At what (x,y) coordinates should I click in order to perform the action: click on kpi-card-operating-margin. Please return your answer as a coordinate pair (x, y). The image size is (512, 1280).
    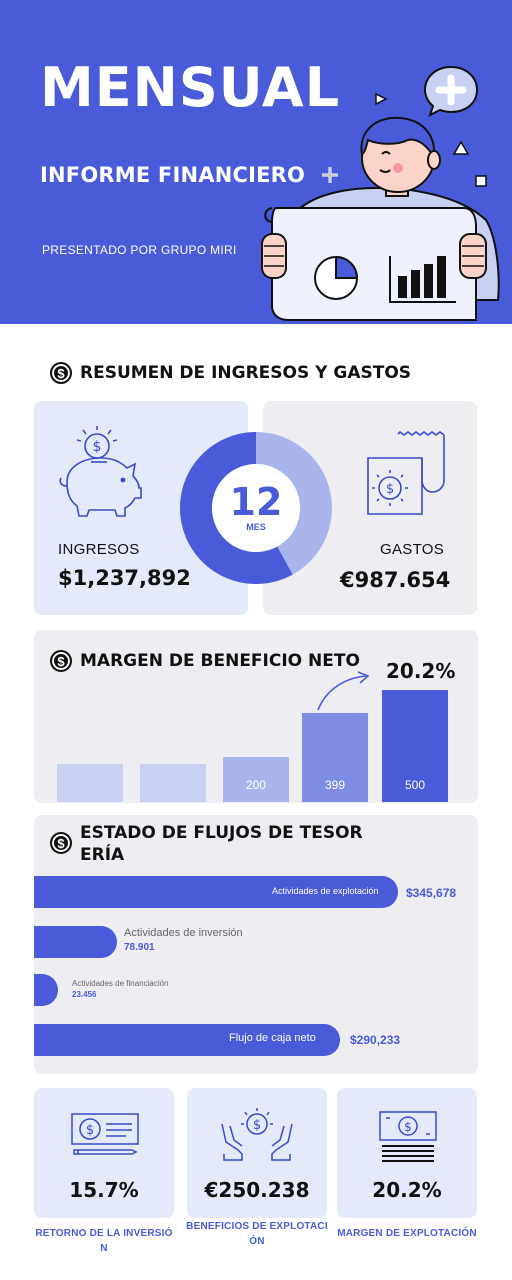
    Looking at the image, I should click on (407, 1153).